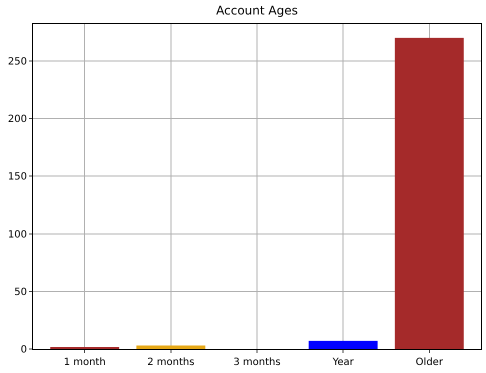  Describe the element at coordinates (343, 362) in the screenshot. I see `x-tick-label: Year` at that location.